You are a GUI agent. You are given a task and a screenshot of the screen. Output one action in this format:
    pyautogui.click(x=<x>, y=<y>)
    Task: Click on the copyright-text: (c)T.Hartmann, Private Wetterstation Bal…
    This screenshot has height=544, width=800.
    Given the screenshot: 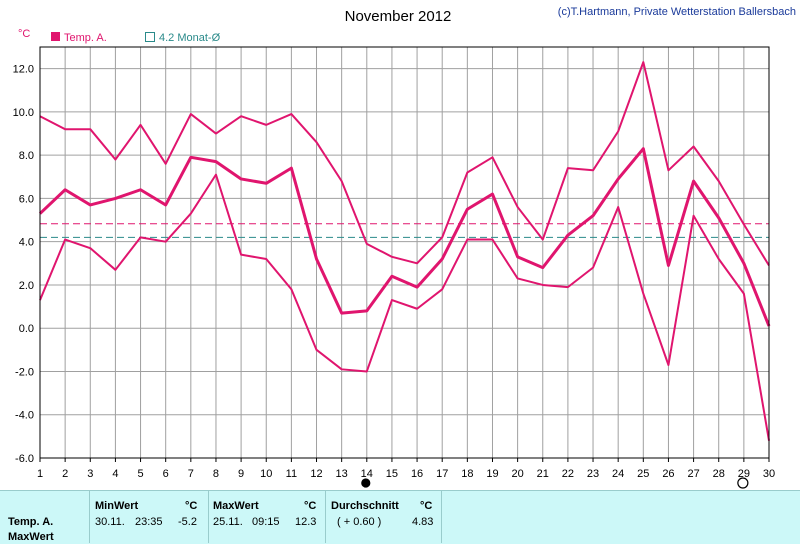 What is the action you would take?
    pyautogui.click(x=677, y=12)
    